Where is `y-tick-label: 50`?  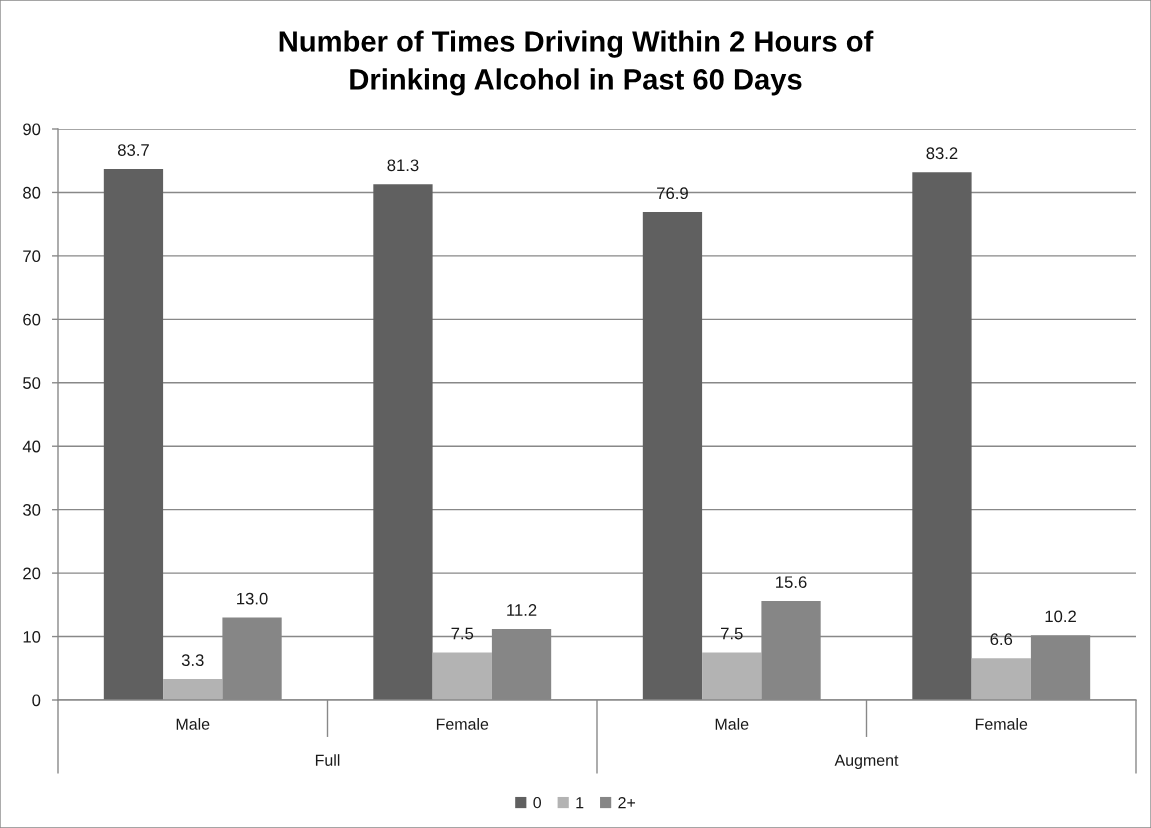
y-tick-label: 50 is located at coordinates (32, 383).